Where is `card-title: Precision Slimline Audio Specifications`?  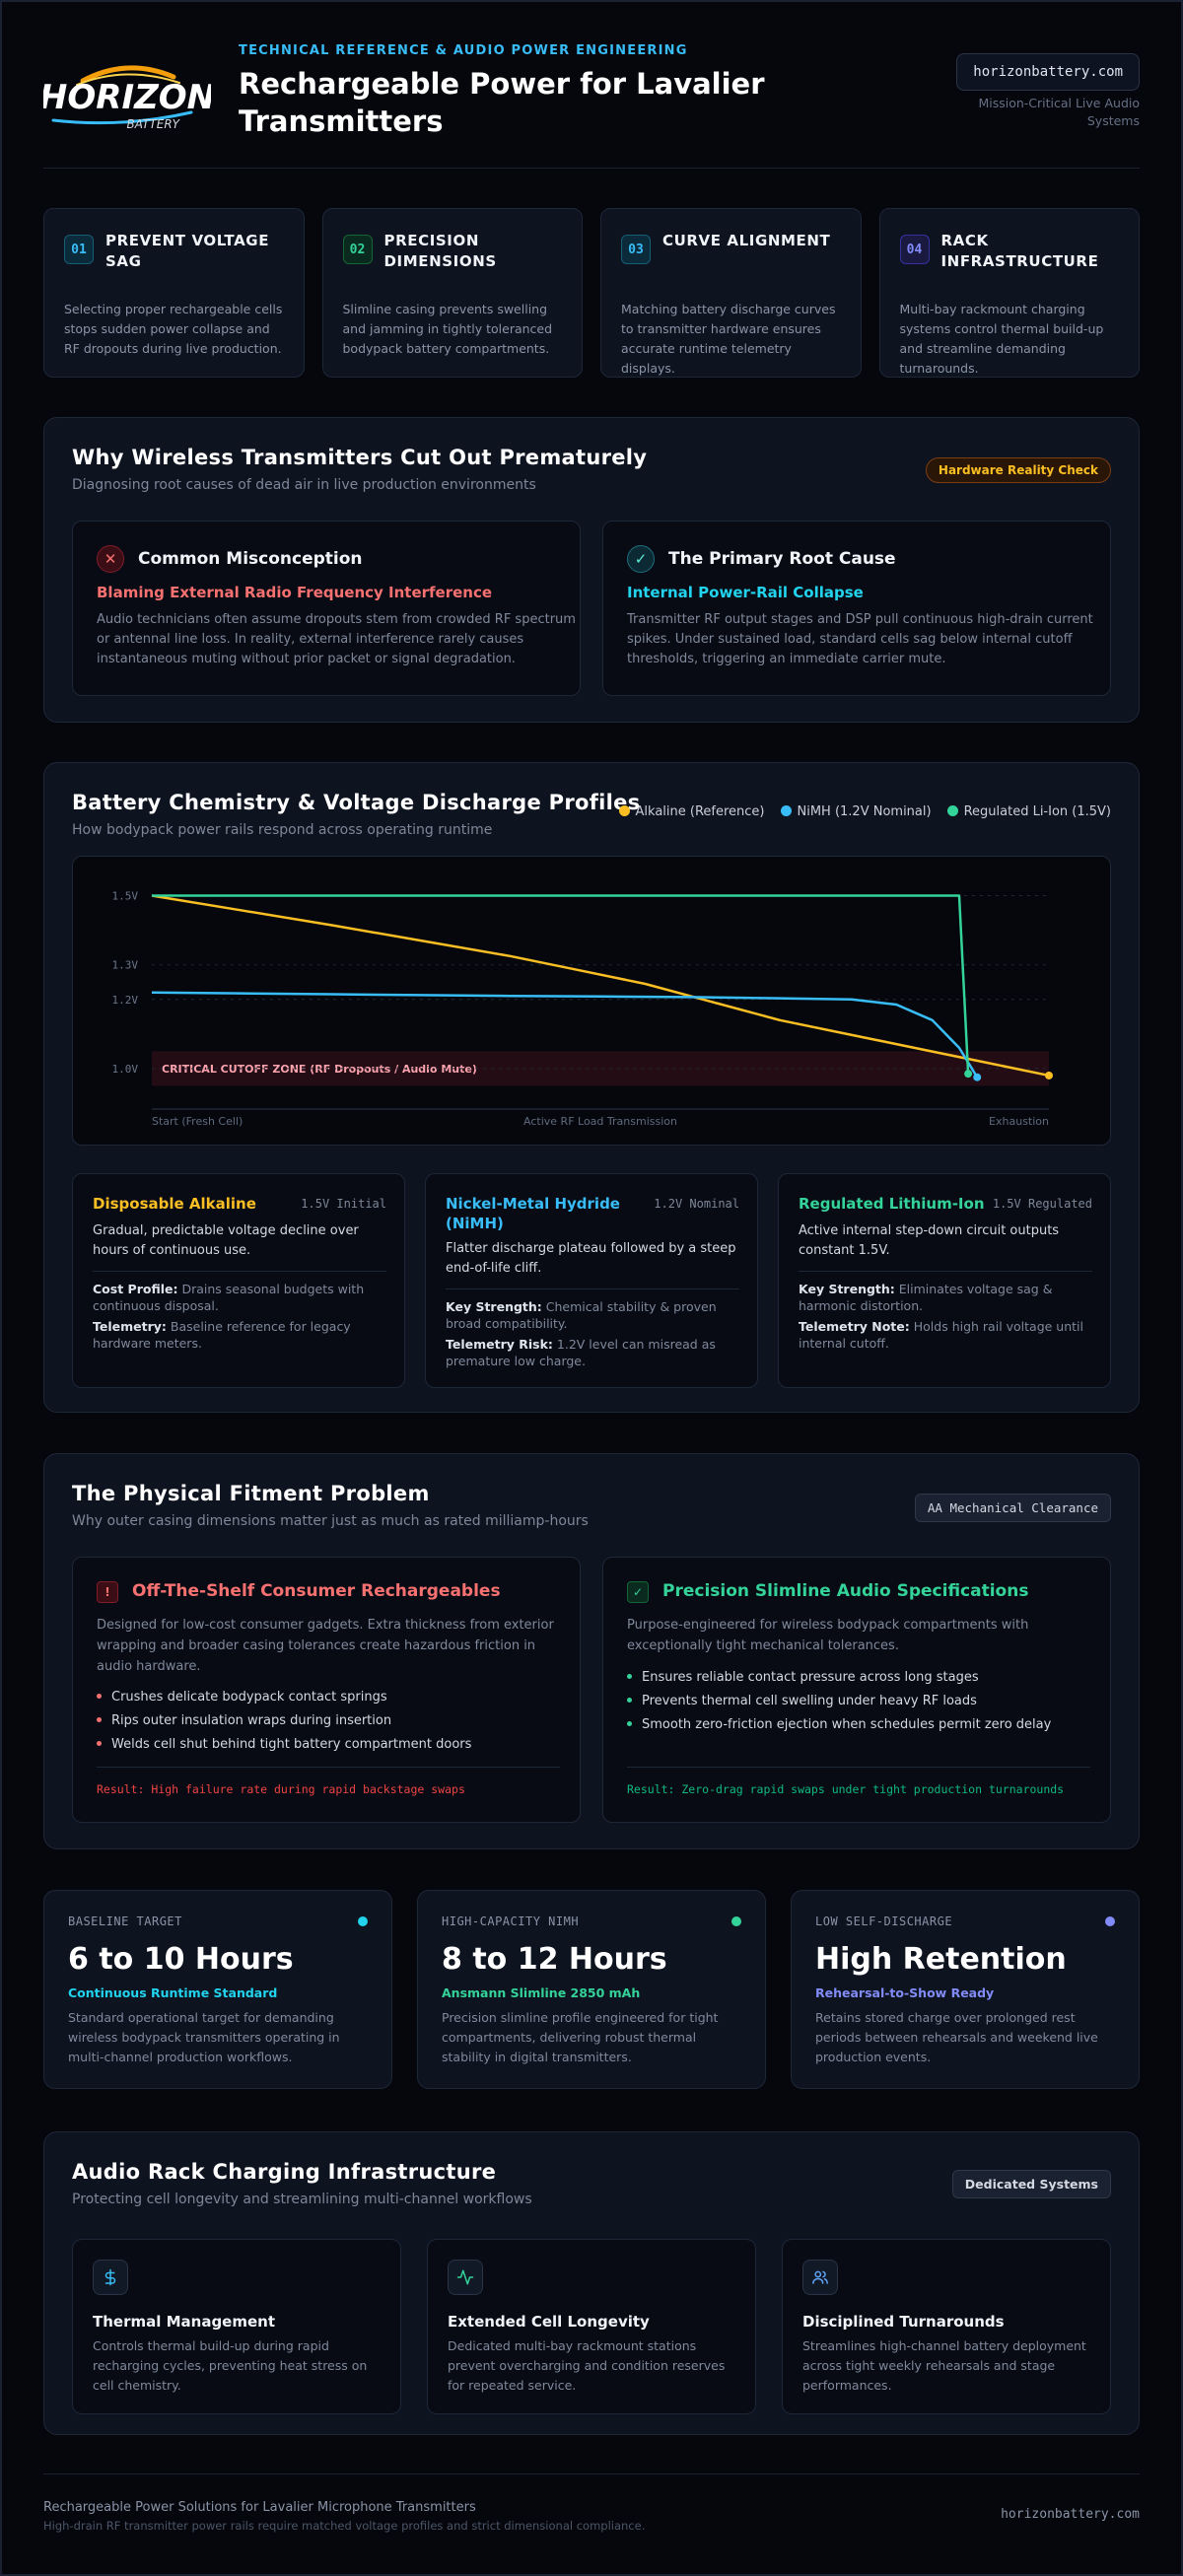
card-title: Precision Slimline Audio Specifications is located at coordinates (845, 1591).